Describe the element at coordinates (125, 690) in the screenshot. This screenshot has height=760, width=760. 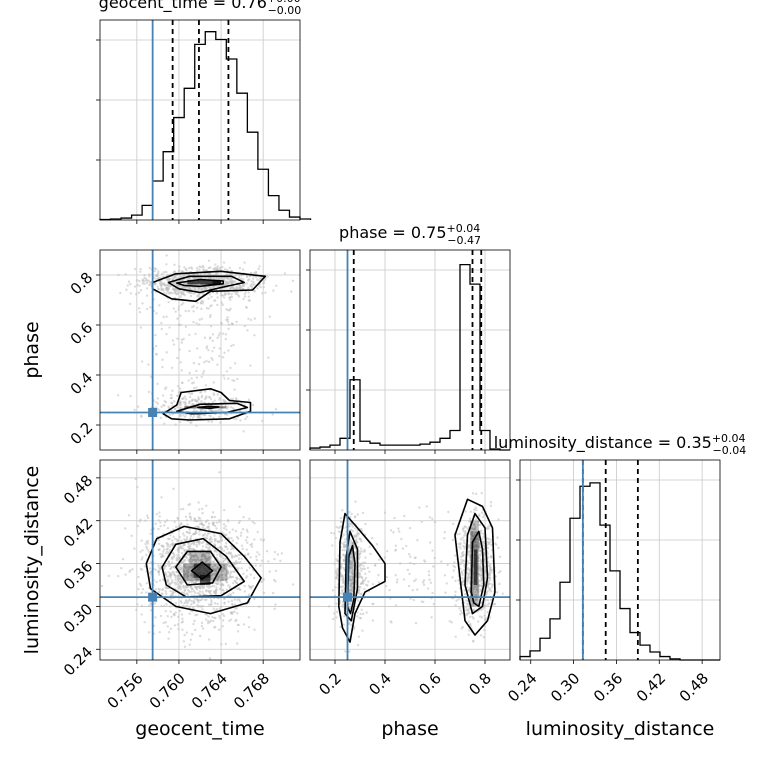
I see `tick-label-x: 0.756` at that location.